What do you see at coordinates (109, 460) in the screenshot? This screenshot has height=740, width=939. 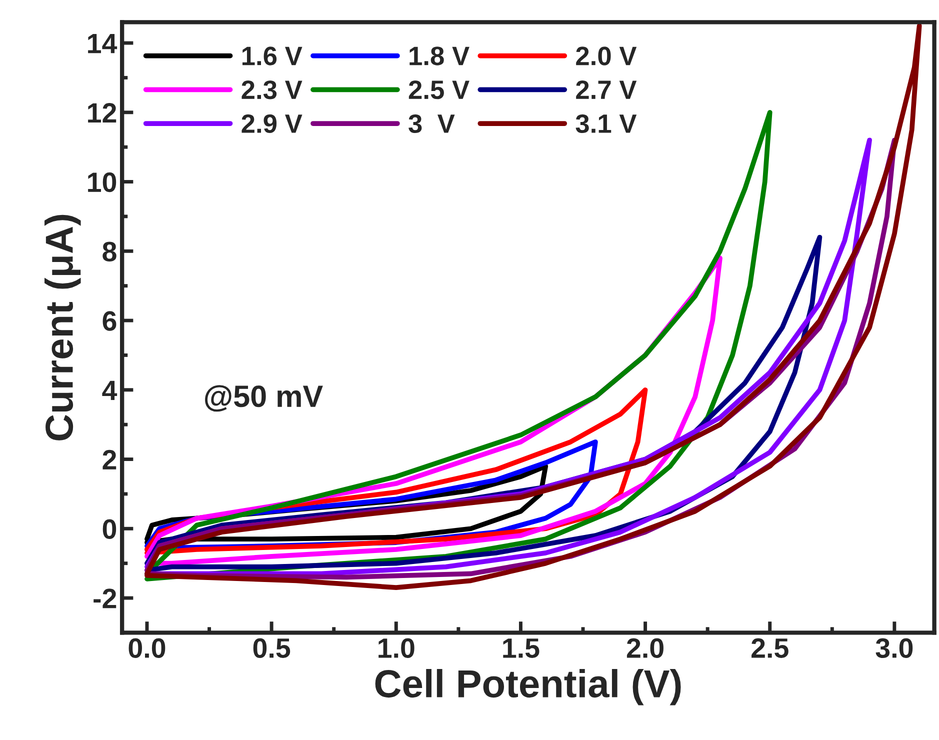 I see `y-tick-label: 2` at bounding box center [109, 460].